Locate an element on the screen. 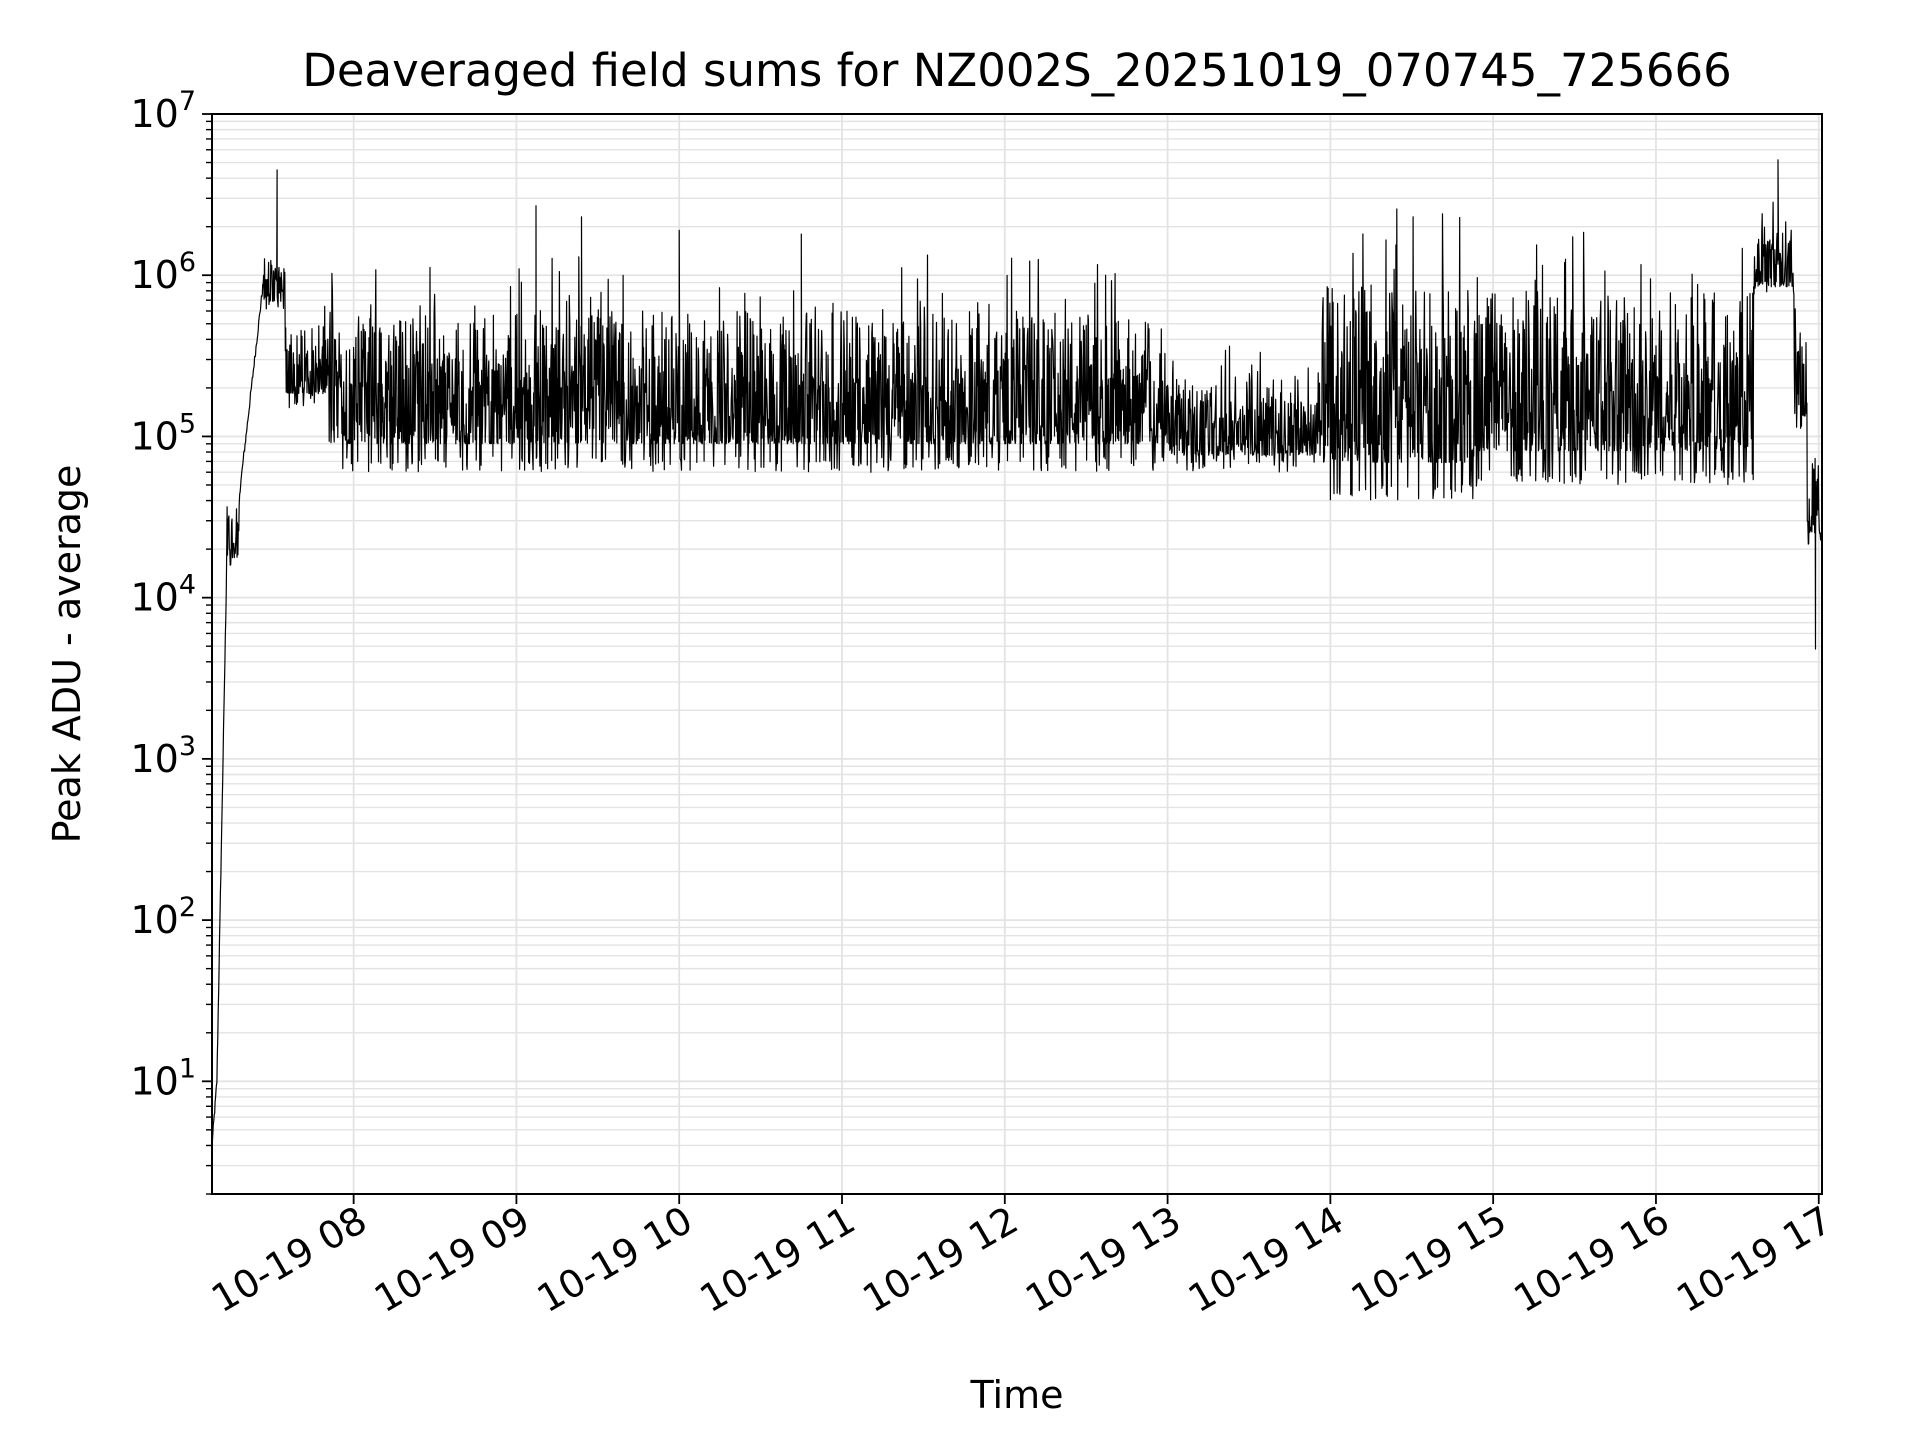 The width and height of the screenshot is (1920, 1440). y-tick-label: 105 is located at coordinates (163, 433).